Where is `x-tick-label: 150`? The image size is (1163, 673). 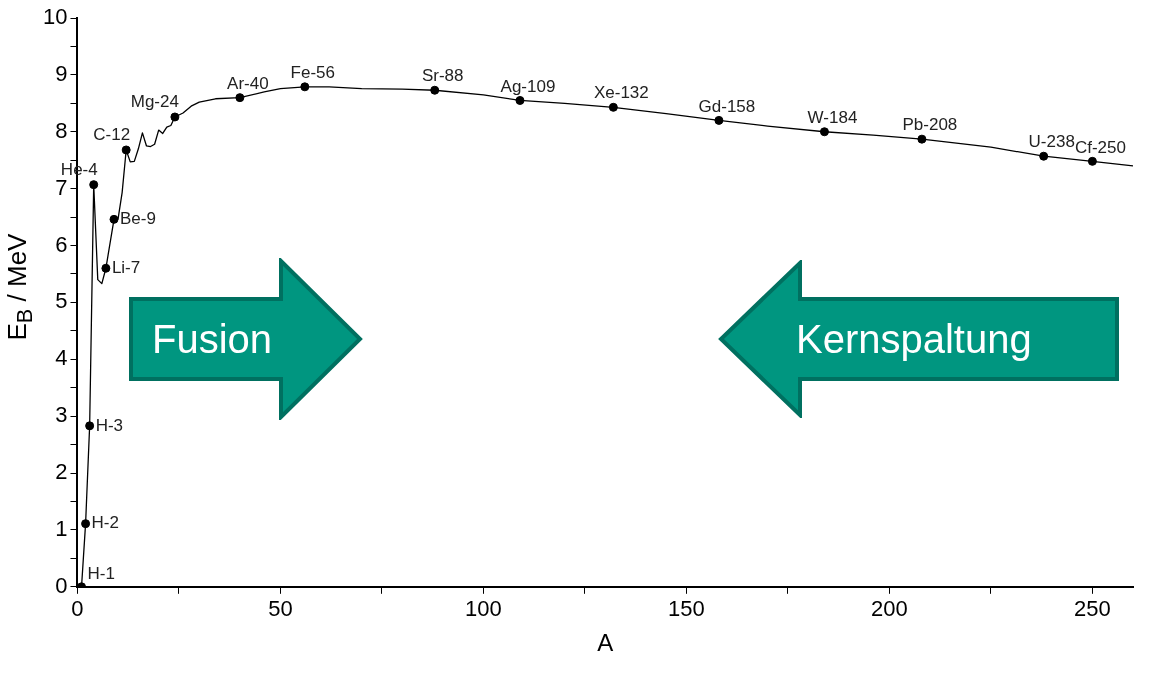 x-tick-label: 150 is located at coordinates (686, 609).